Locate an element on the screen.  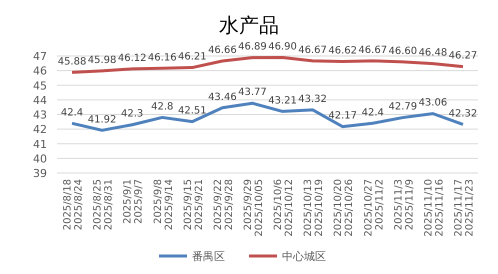
x-tick-label: 2025/10/13 2025/10/19 is located at coordinates (314, 208).